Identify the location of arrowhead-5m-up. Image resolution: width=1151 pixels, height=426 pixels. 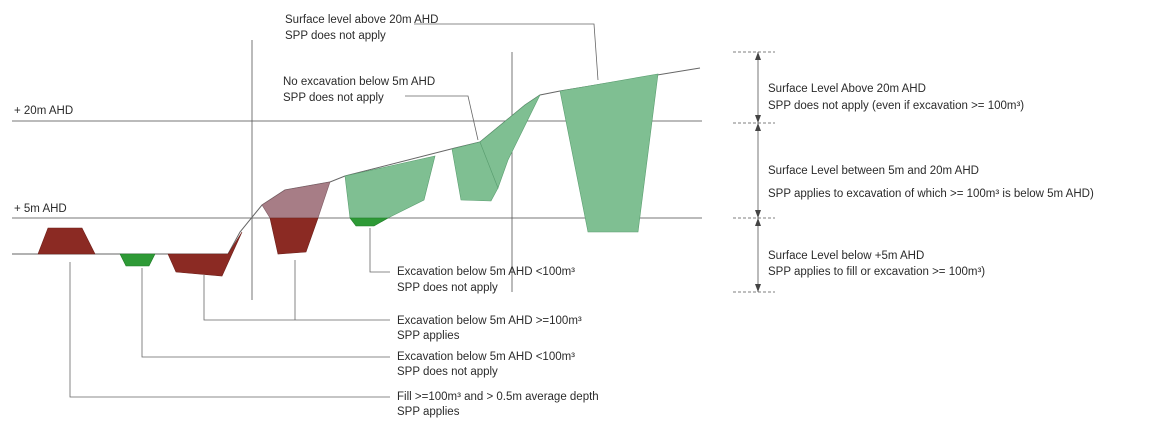
(758, 214).